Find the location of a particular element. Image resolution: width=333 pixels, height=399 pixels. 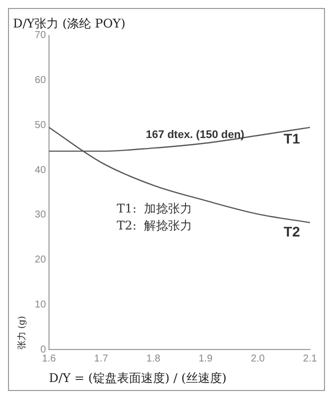

y-tick-label: 70 is located at coordinates (40, 36).